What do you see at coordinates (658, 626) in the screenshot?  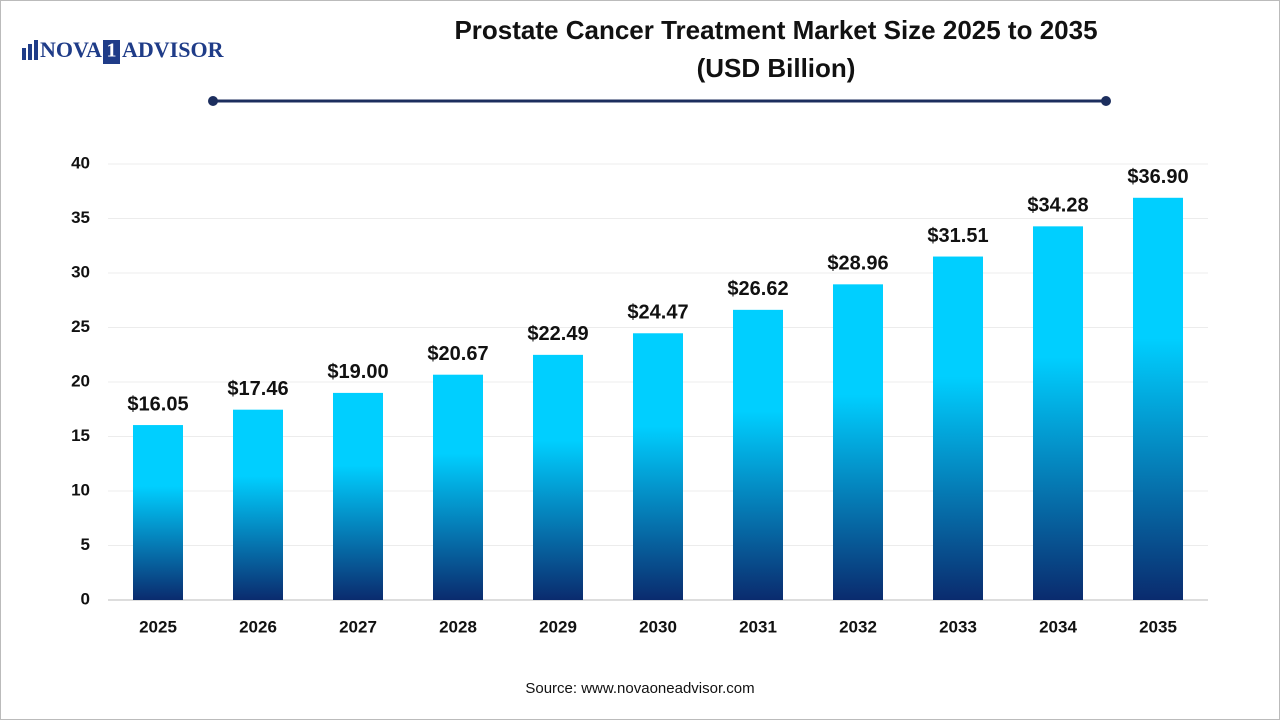 I see `x-tick-label: 2030` at bounding box center [658, 626].